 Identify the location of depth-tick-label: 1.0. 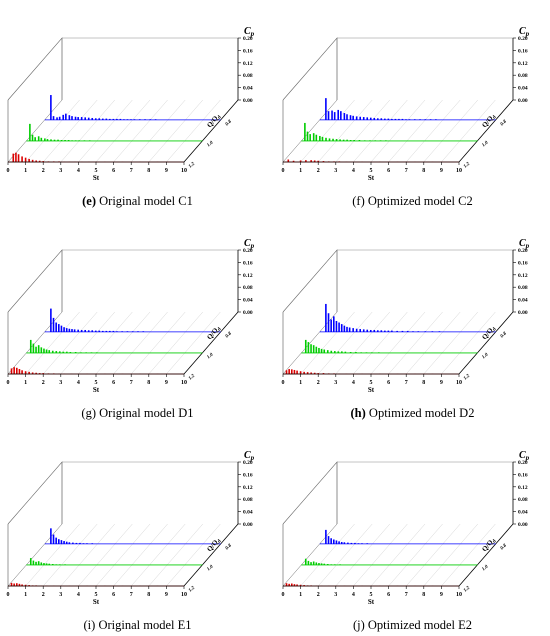
(485, 356).